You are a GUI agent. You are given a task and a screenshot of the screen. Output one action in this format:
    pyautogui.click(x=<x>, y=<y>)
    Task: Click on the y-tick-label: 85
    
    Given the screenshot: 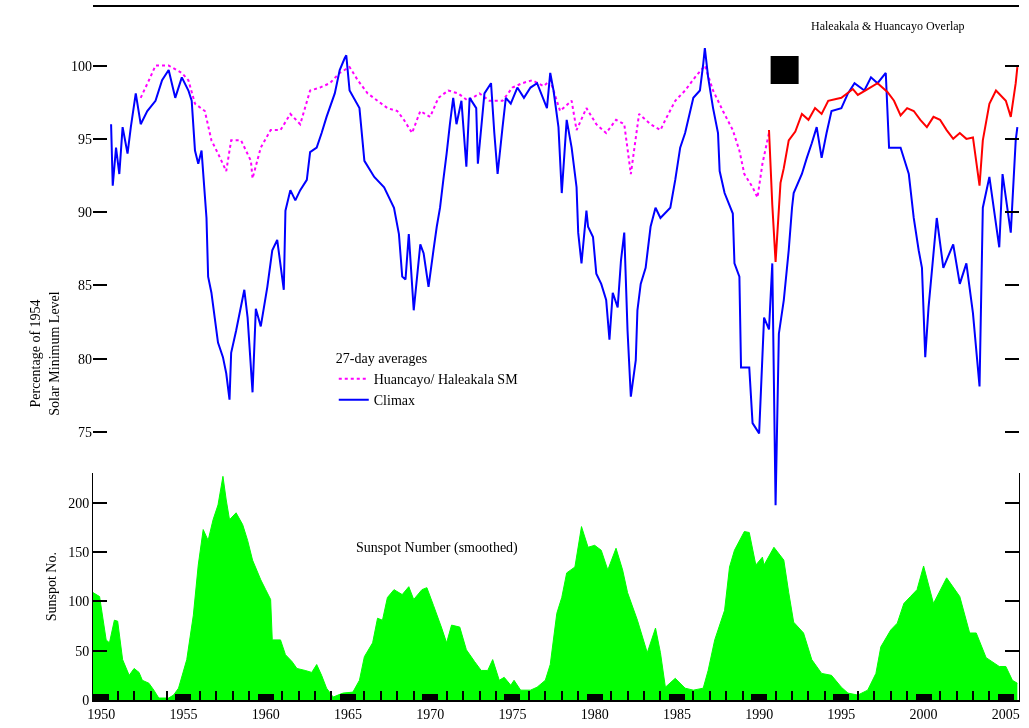 What is the action you would take?
    pyautogui.click(x=85, y=286)
    